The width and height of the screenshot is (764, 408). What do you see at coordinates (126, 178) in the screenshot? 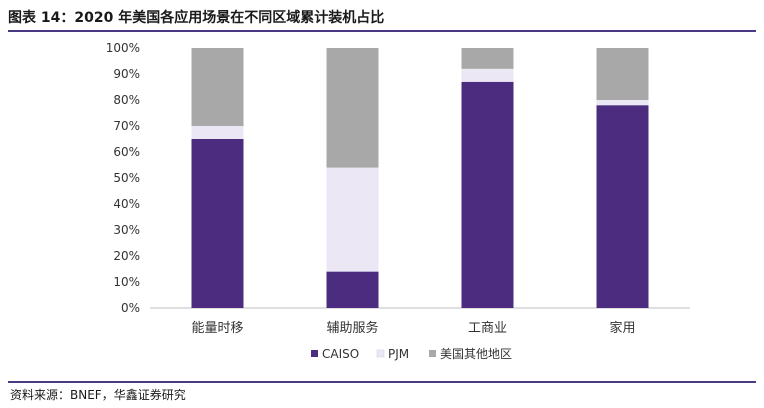
I see `y-tick-label: 50%` at bounding box center [126, 178].